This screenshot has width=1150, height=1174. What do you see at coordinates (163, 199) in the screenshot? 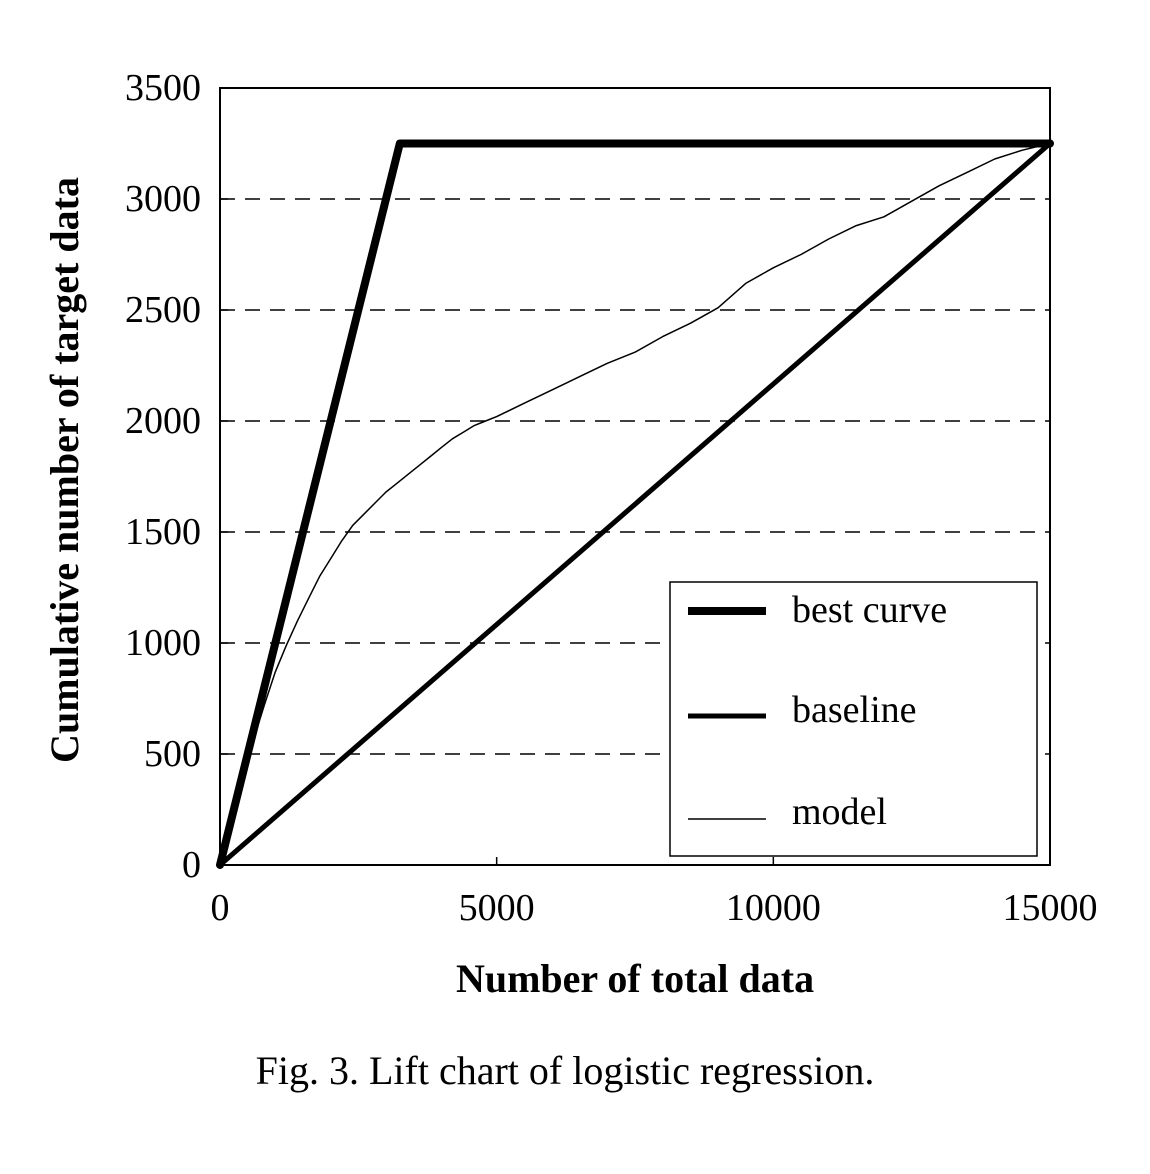
I see `y-tick-label: 3000` at bounding box center [163, 199].